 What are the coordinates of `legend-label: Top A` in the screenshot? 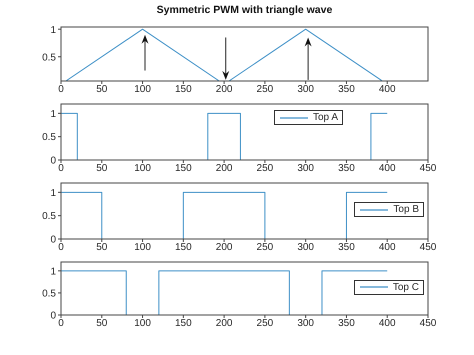 It's located at (325, 117).